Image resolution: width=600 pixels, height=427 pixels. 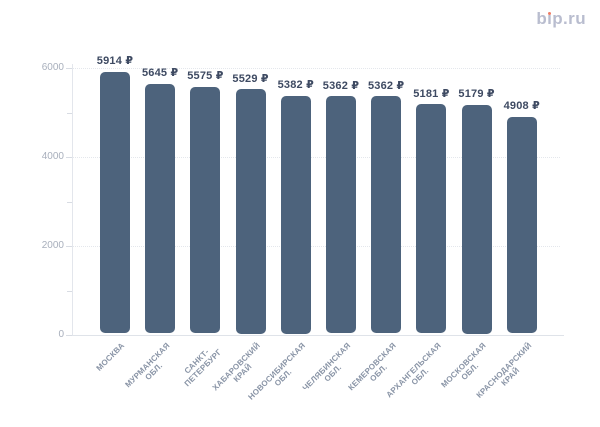 I want to click on logo-letter-i: ı, so click(x=550, y=18).